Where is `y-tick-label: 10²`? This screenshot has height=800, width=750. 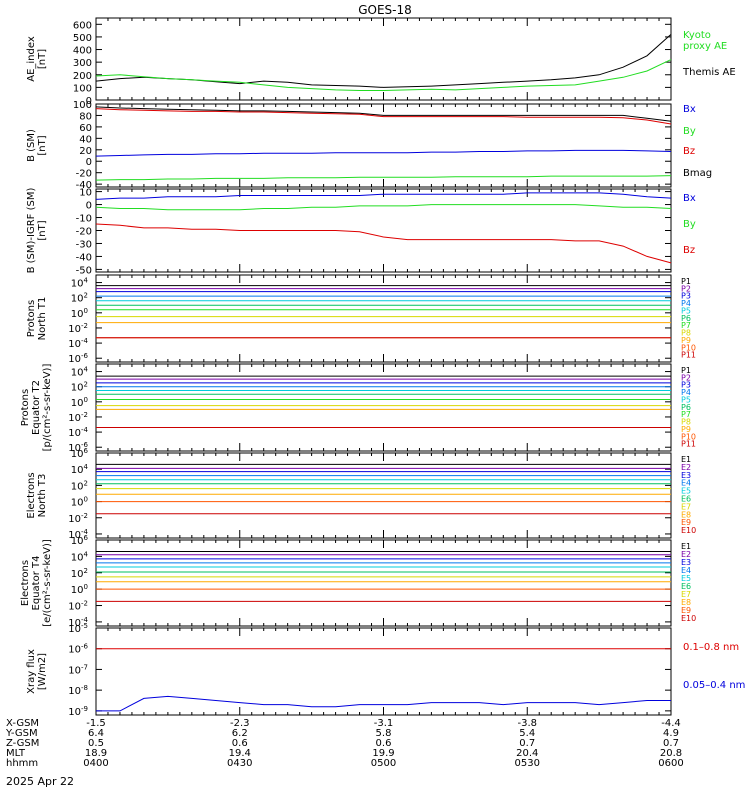 y-tick-label: 10² is located at coordinates (79, 298).